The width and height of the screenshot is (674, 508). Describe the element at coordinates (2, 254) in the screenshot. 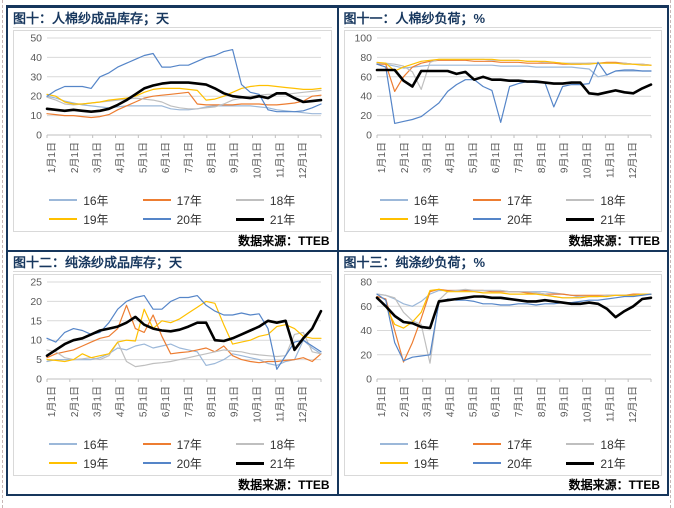

I see `page-break-dashed-left` at that location.